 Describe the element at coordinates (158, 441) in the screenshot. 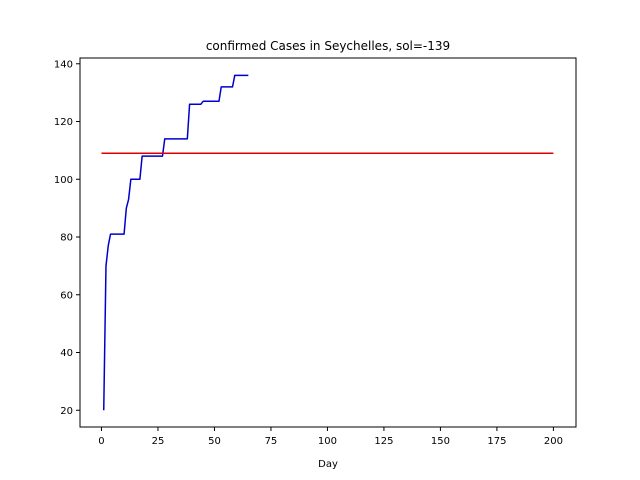

I see `x-tick-label: 25` at that location.